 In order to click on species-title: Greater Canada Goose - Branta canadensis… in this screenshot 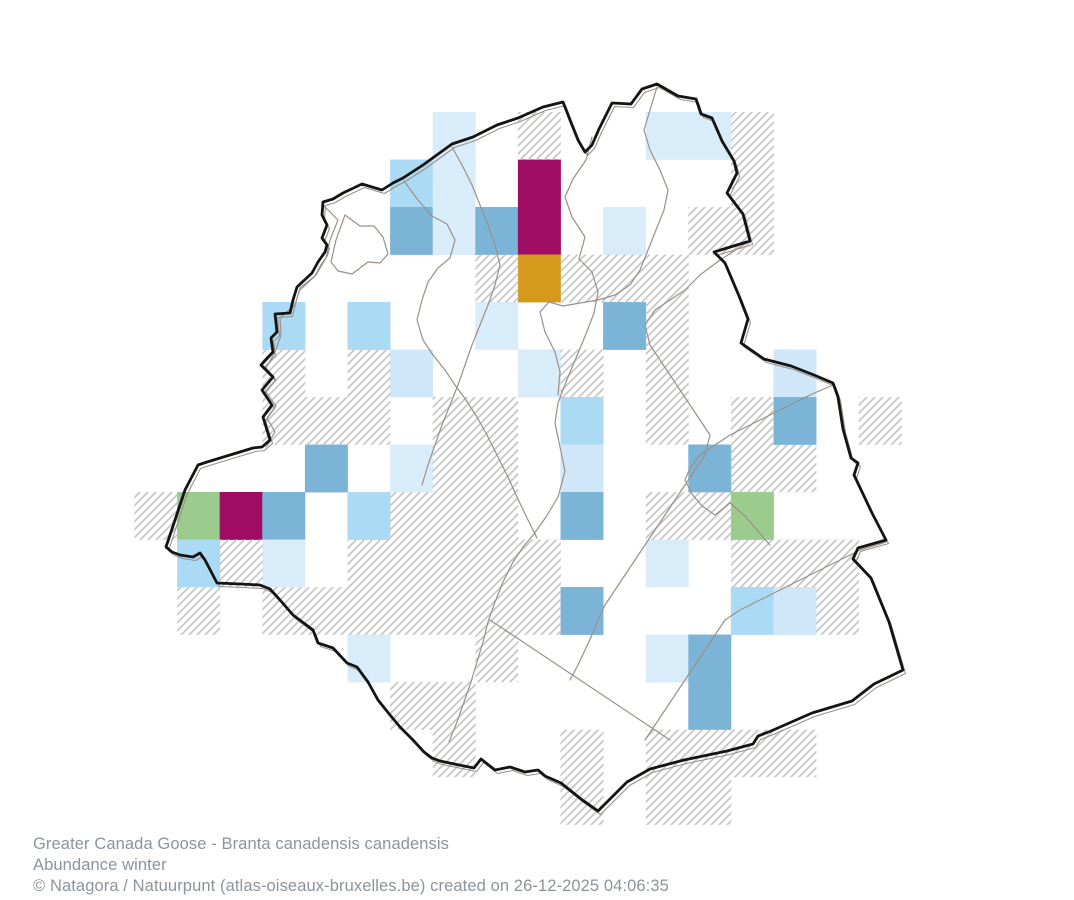, I will do `click(241, 844)`.